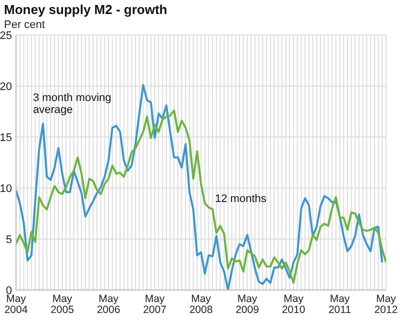 The height and width of the screenshot is (320, 400). What do you see at coordinates (6, 86) in the screenshot?
I see `y-tick-label: 20` at bounding box center [6, 86].